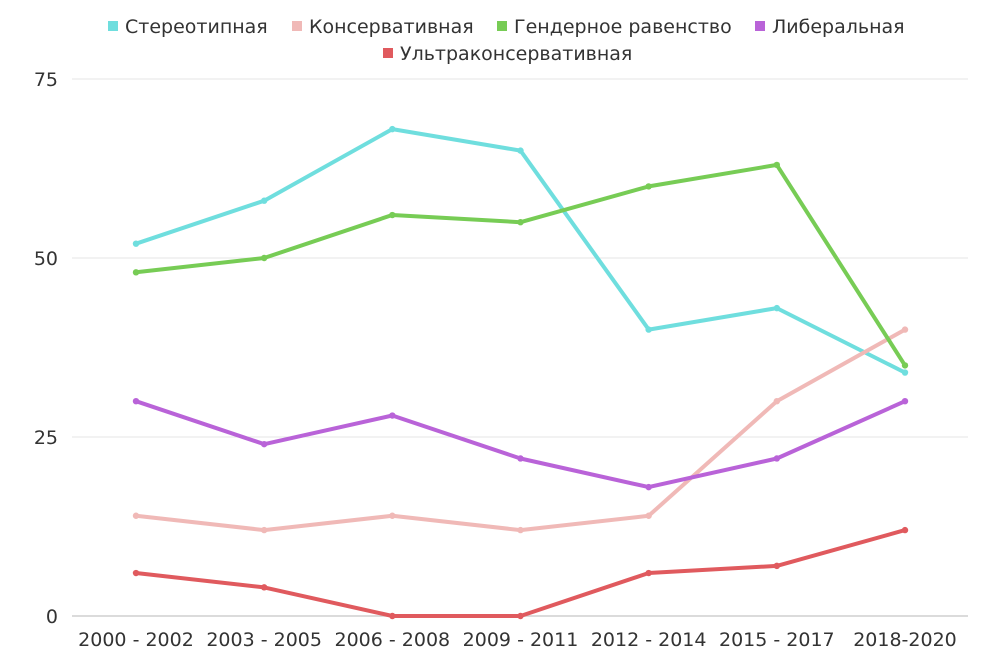 The height and width of the screenshot is (667, 1000). I want to click on legend-item: Стереотипная, so click(188, 27).